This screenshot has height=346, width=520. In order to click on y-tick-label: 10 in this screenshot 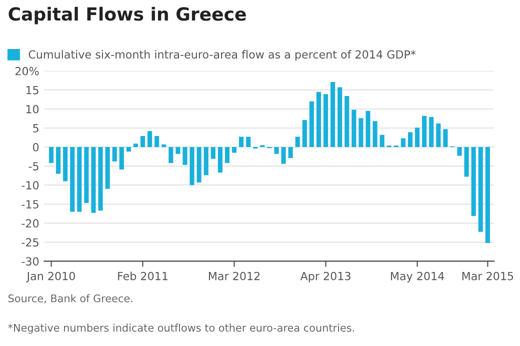, I will do `click(32, 109)`.